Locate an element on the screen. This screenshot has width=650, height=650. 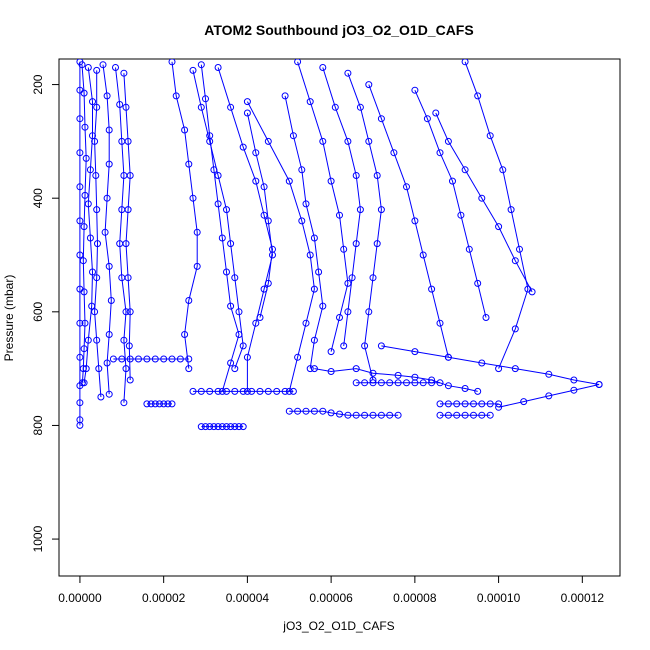
x-tick-label: 0.00000 is located at coordinates (80, 598).